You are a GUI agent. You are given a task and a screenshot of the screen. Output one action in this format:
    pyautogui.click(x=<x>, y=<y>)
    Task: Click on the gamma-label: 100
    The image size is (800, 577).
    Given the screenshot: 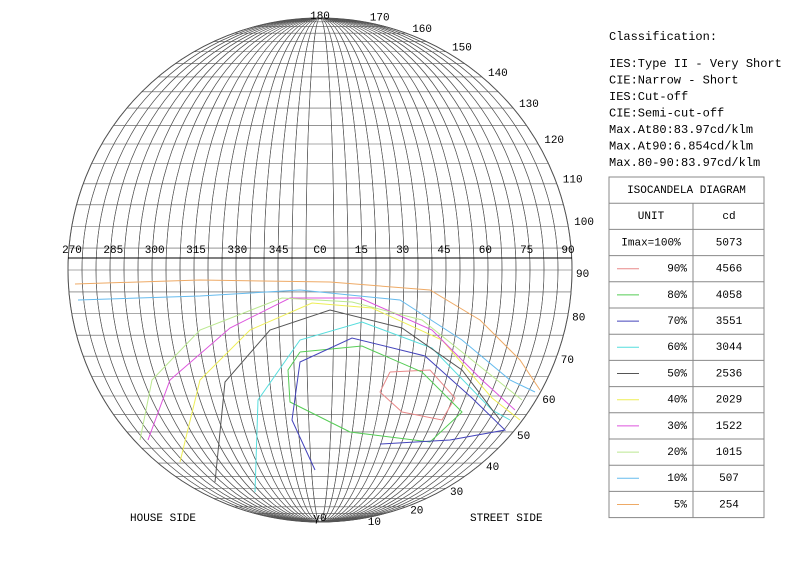 What is the action you would take?
    pyautogui.click(x=584, y=223)
    